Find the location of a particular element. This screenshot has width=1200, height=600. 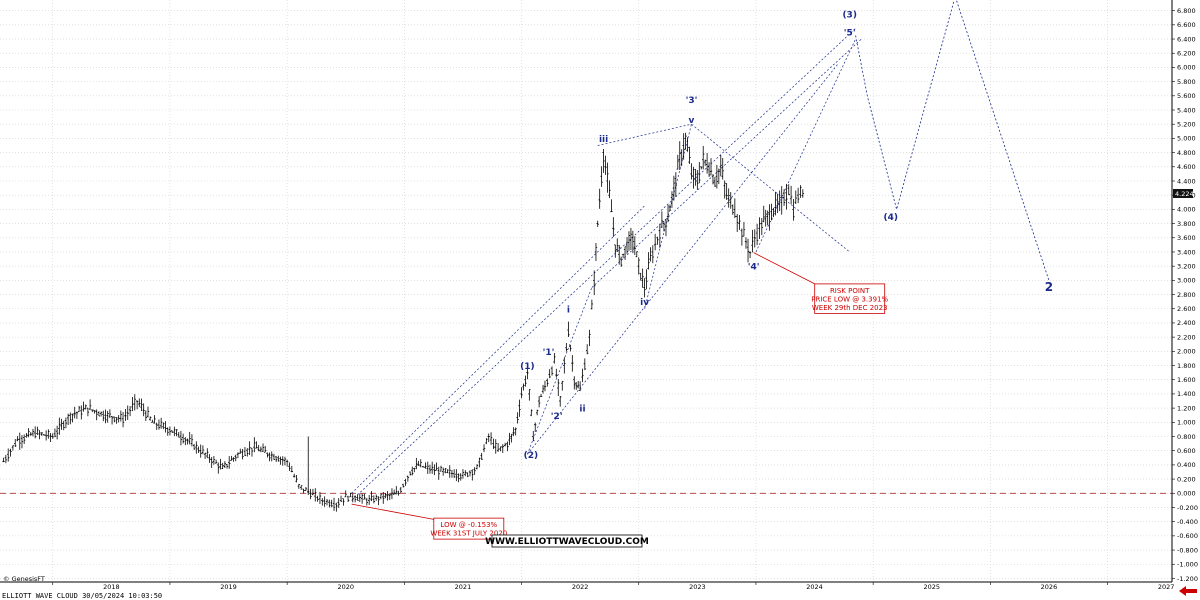

annotation-text: WEEK 31ST JULY 2020 is located at coordinates (468, 534).